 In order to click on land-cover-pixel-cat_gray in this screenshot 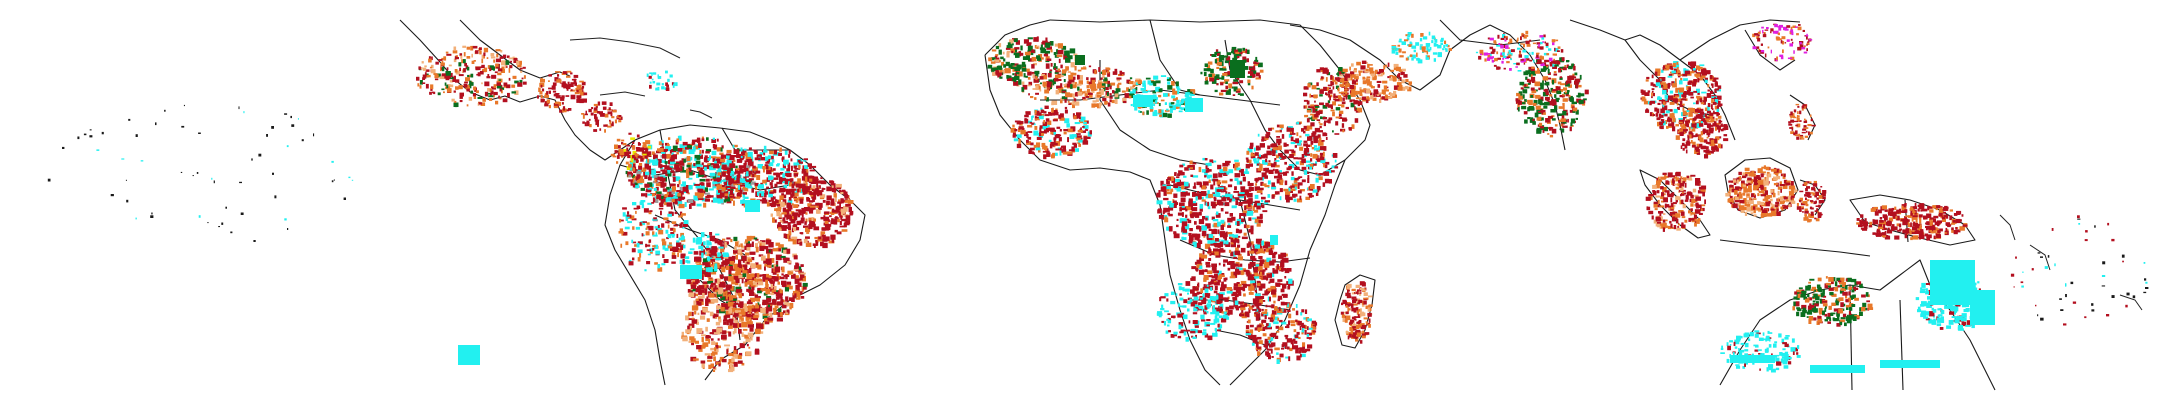, I will do `click(673, 193)`.